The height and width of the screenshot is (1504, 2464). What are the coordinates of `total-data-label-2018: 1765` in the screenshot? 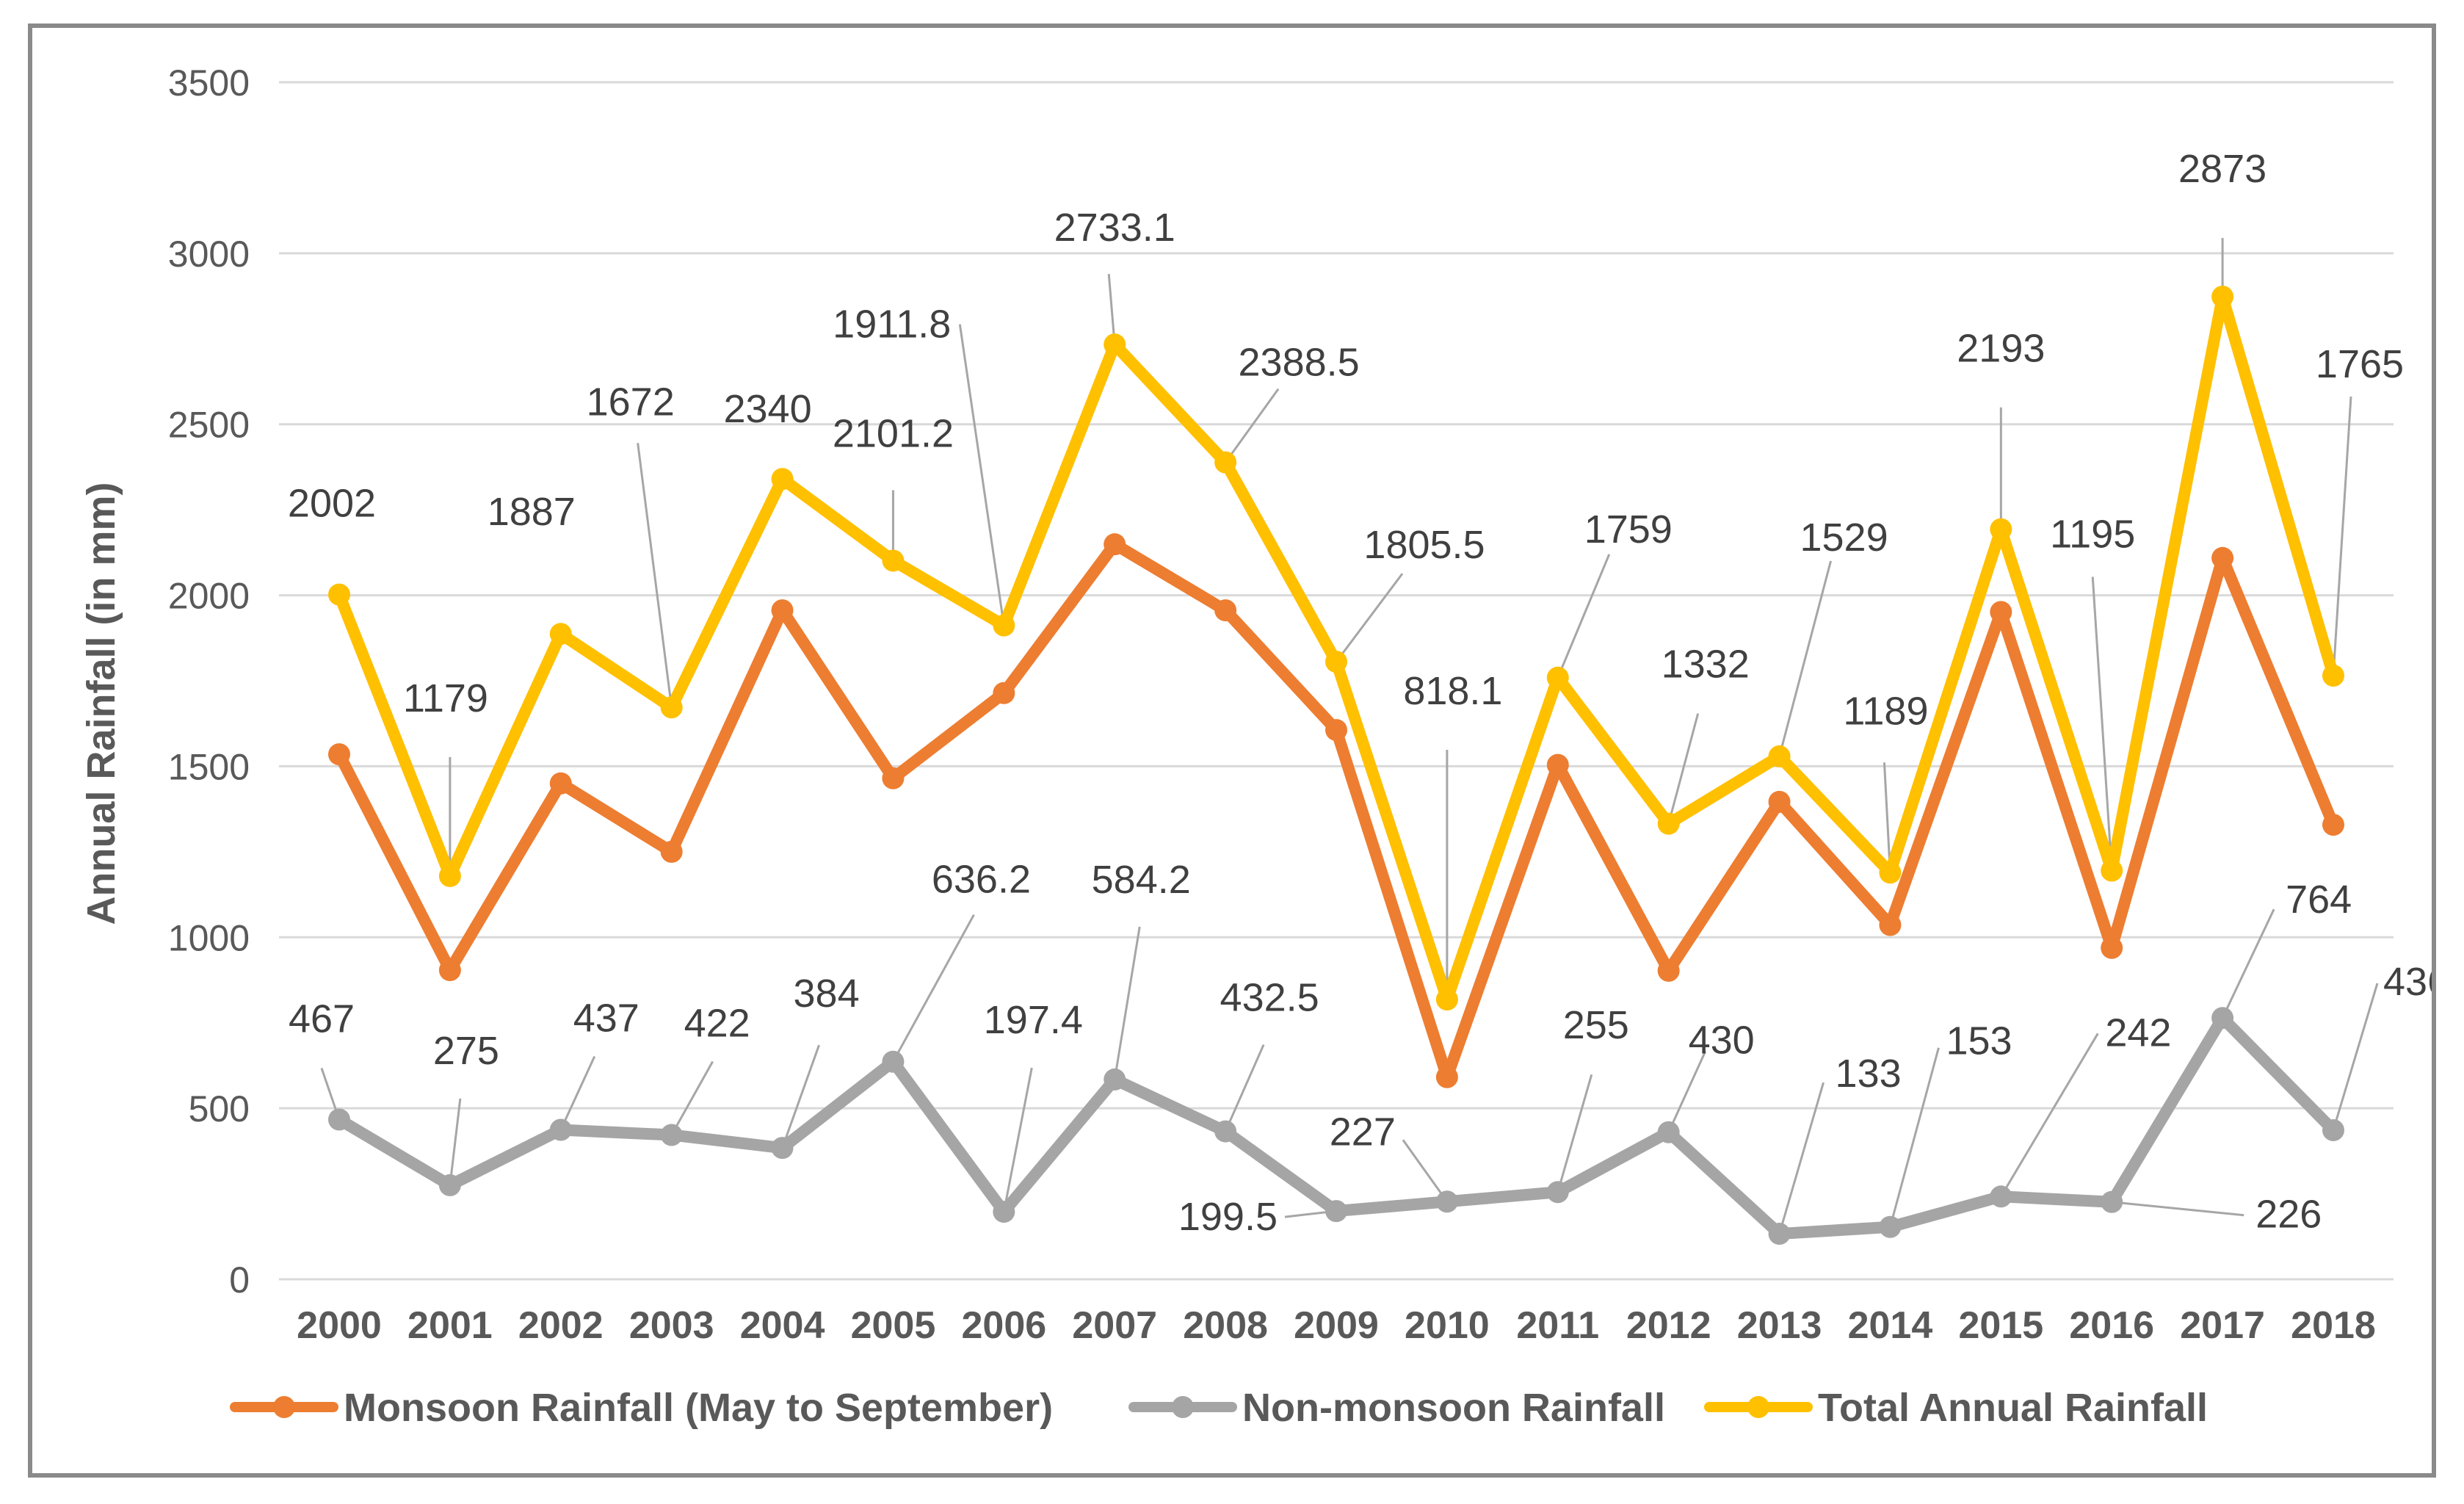 It's located at (2360, 364).